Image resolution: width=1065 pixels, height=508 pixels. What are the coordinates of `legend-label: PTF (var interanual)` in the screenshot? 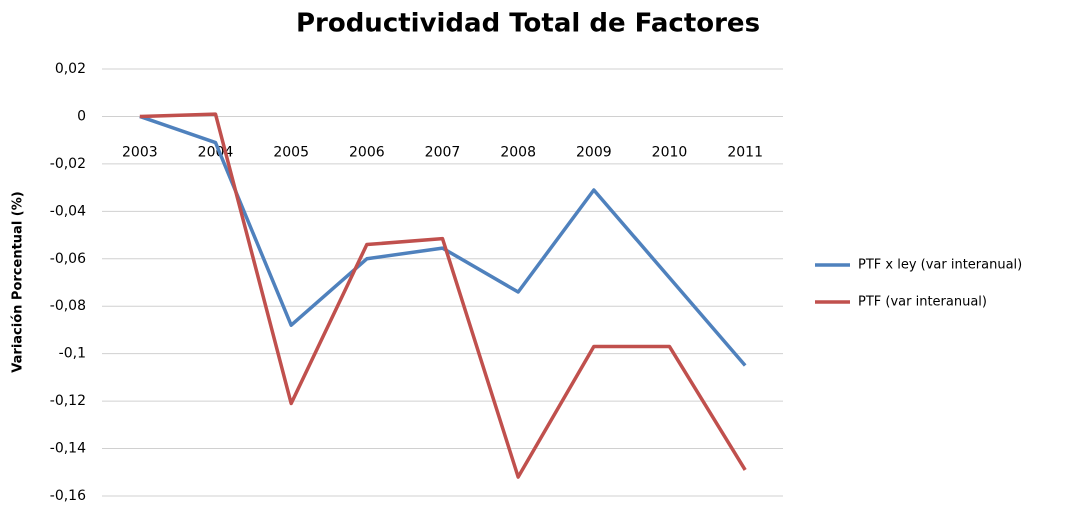 It's located at (922, 302).